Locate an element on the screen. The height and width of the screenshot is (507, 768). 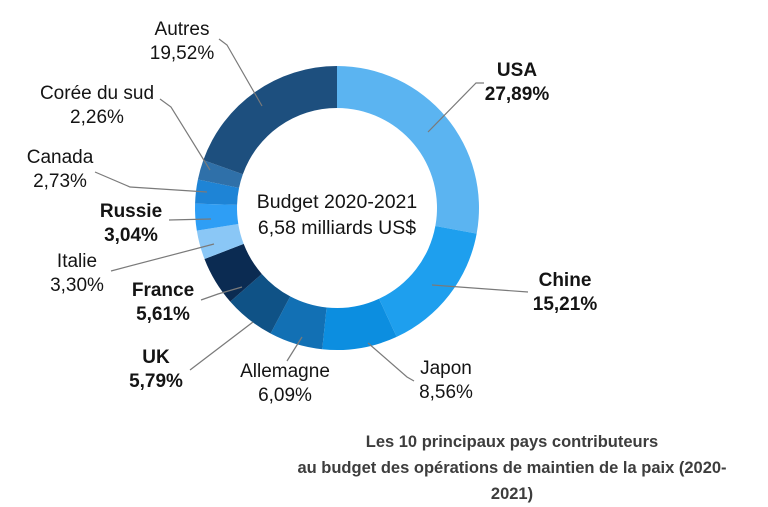
donut-slice-france is located at coordinates (233, 272).